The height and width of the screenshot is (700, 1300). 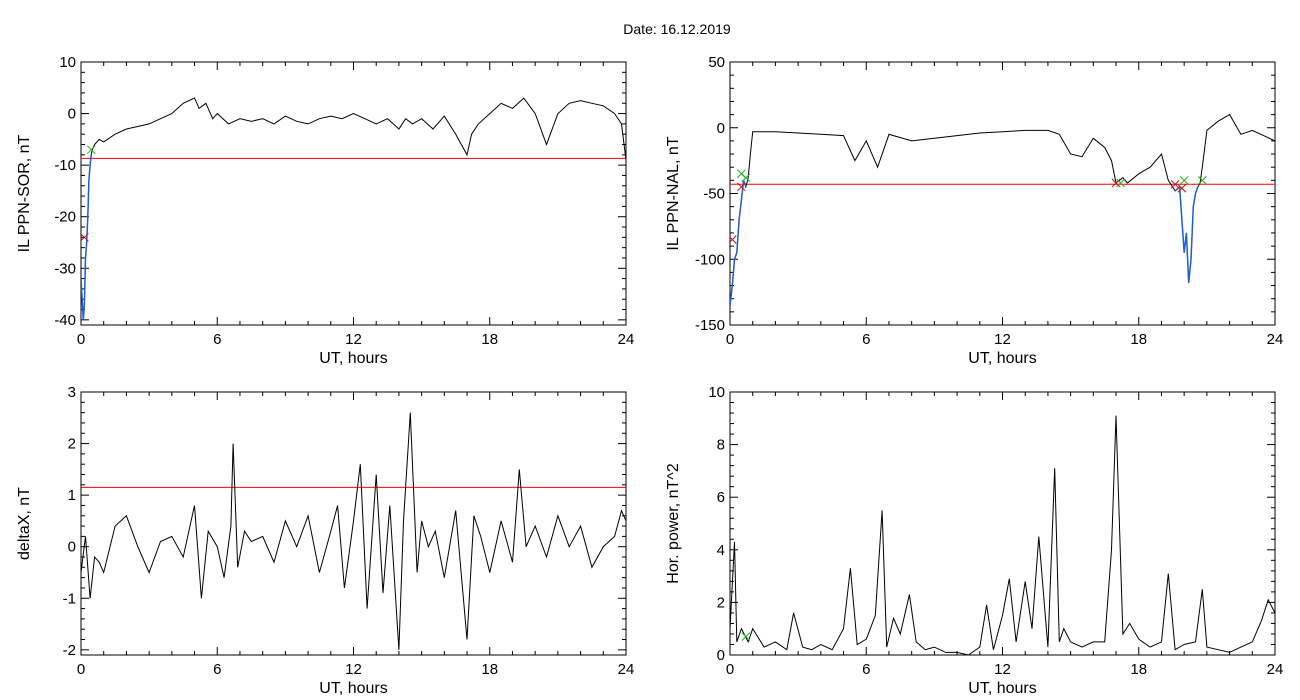 I want to click on y-tick-label: -30, so click(x=65, y=268).